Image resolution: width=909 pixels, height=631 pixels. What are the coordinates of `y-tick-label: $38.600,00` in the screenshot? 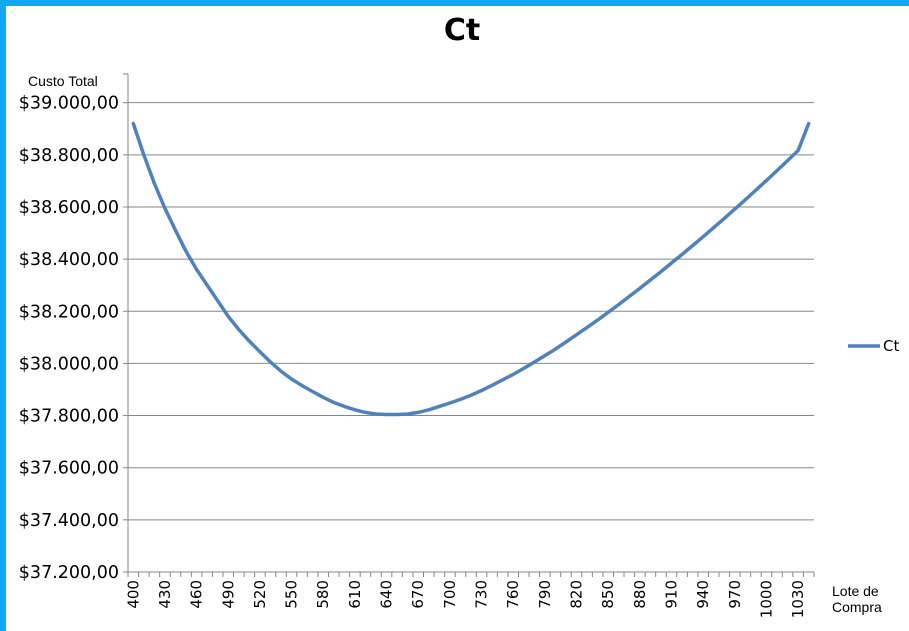 It's located at (69, 208).